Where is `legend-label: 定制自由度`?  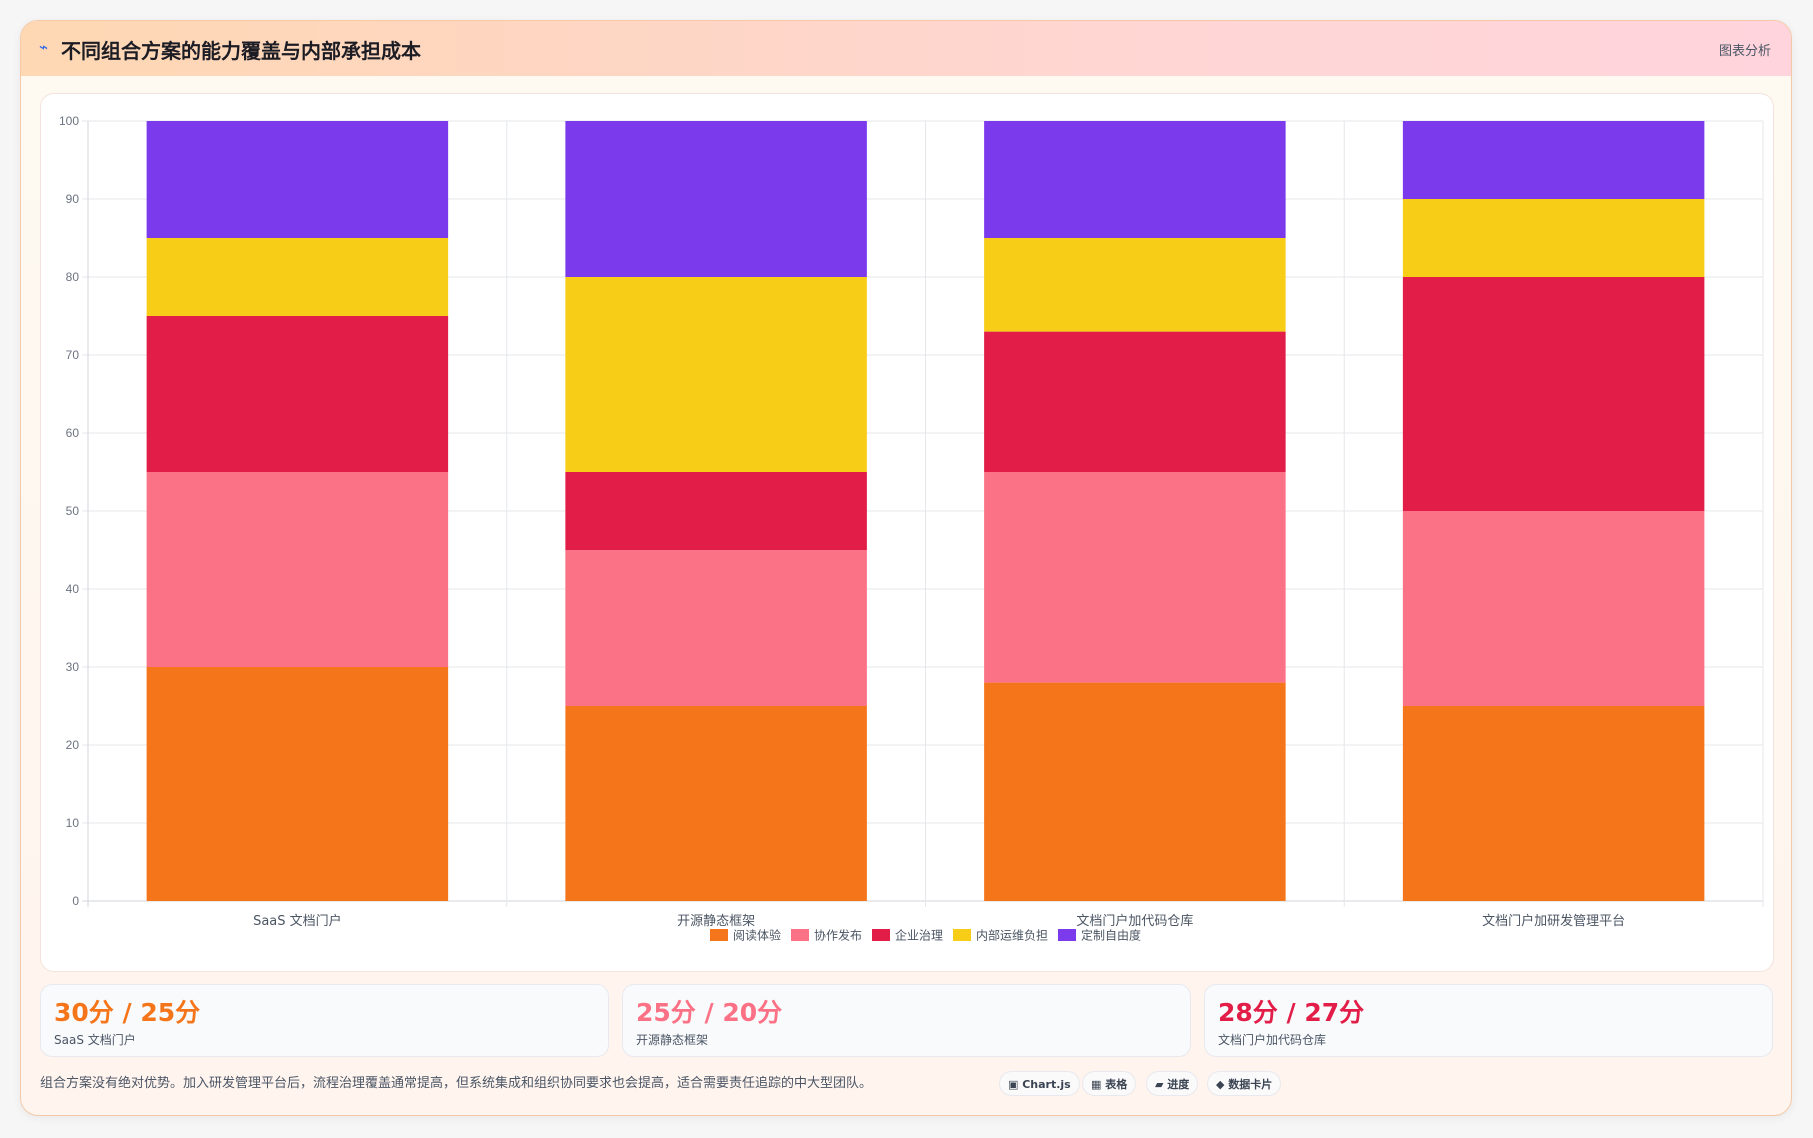
legend-label: 定制自由度 is located at coordinates (1111, 935).